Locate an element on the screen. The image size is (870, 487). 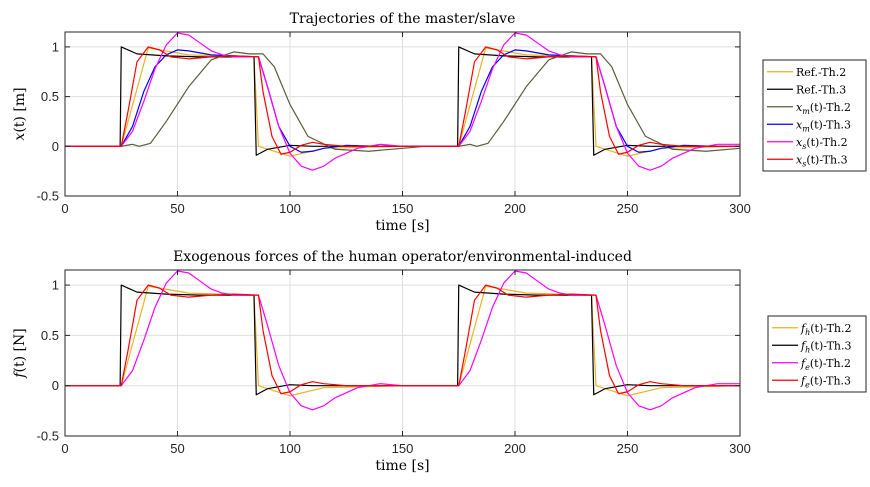
legend-label-3: xm(t)-Th.3 is located at coordinates (823, 125).